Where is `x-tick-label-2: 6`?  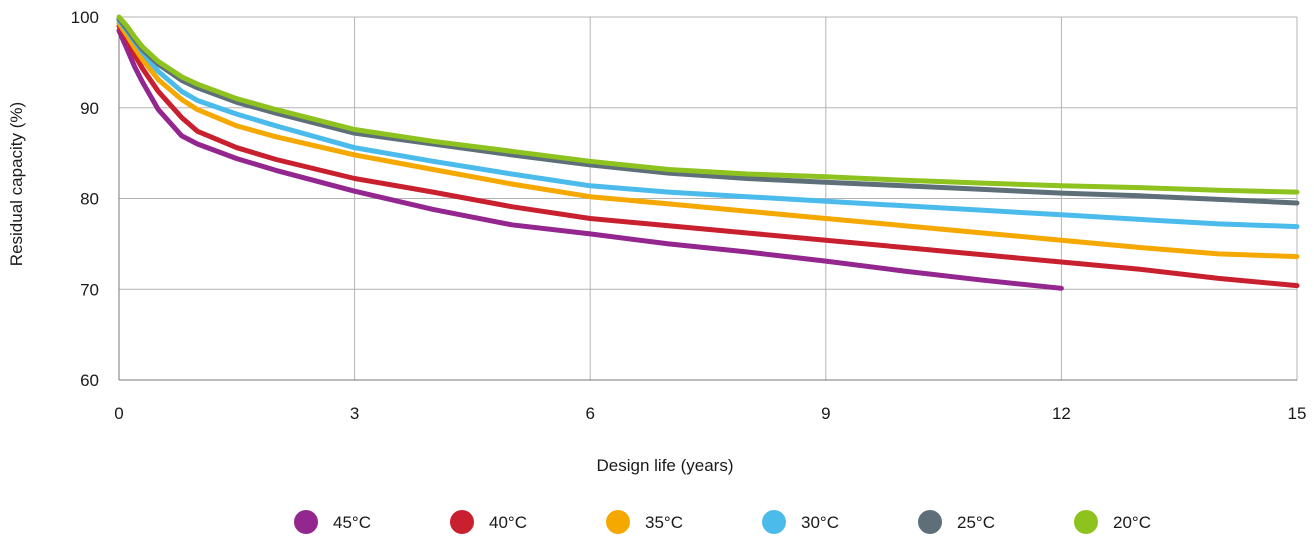
x-tick-label-2: 6 is located at coordinates (589, 413).